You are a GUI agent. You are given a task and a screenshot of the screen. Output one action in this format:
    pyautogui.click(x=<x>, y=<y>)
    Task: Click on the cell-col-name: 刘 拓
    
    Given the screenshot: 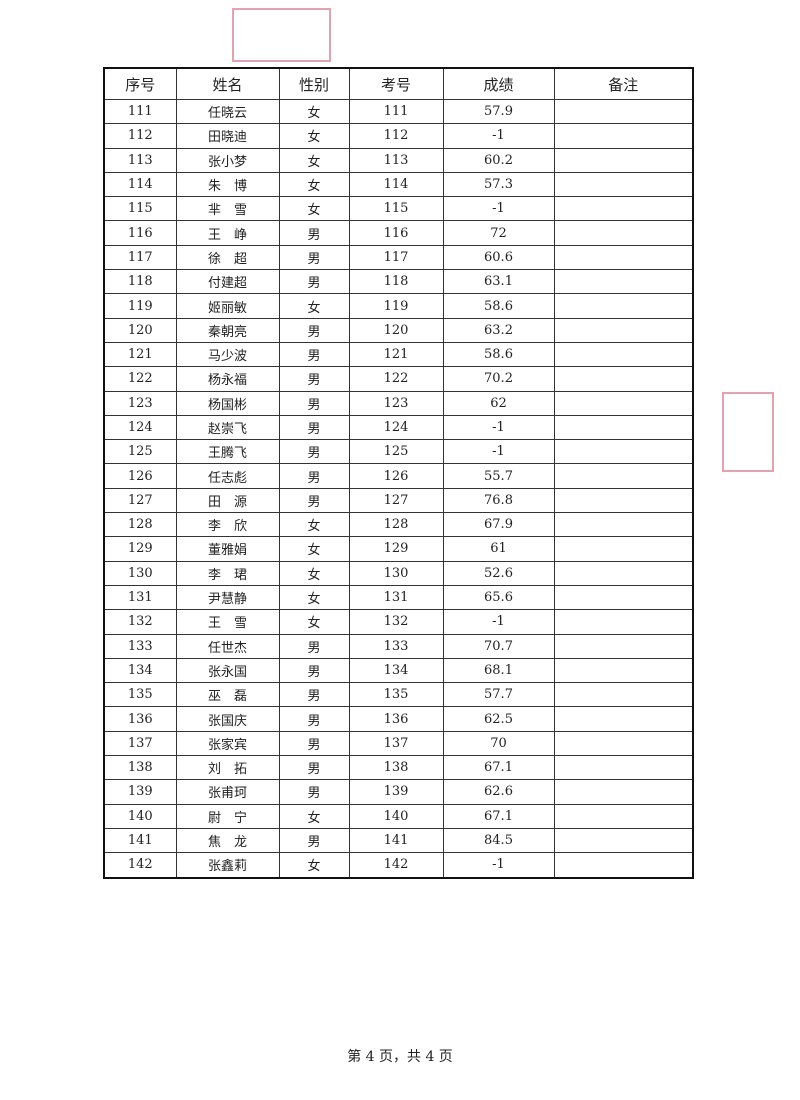 What is the action you would take?
    pyautogui.click(x=227, y=768)
    